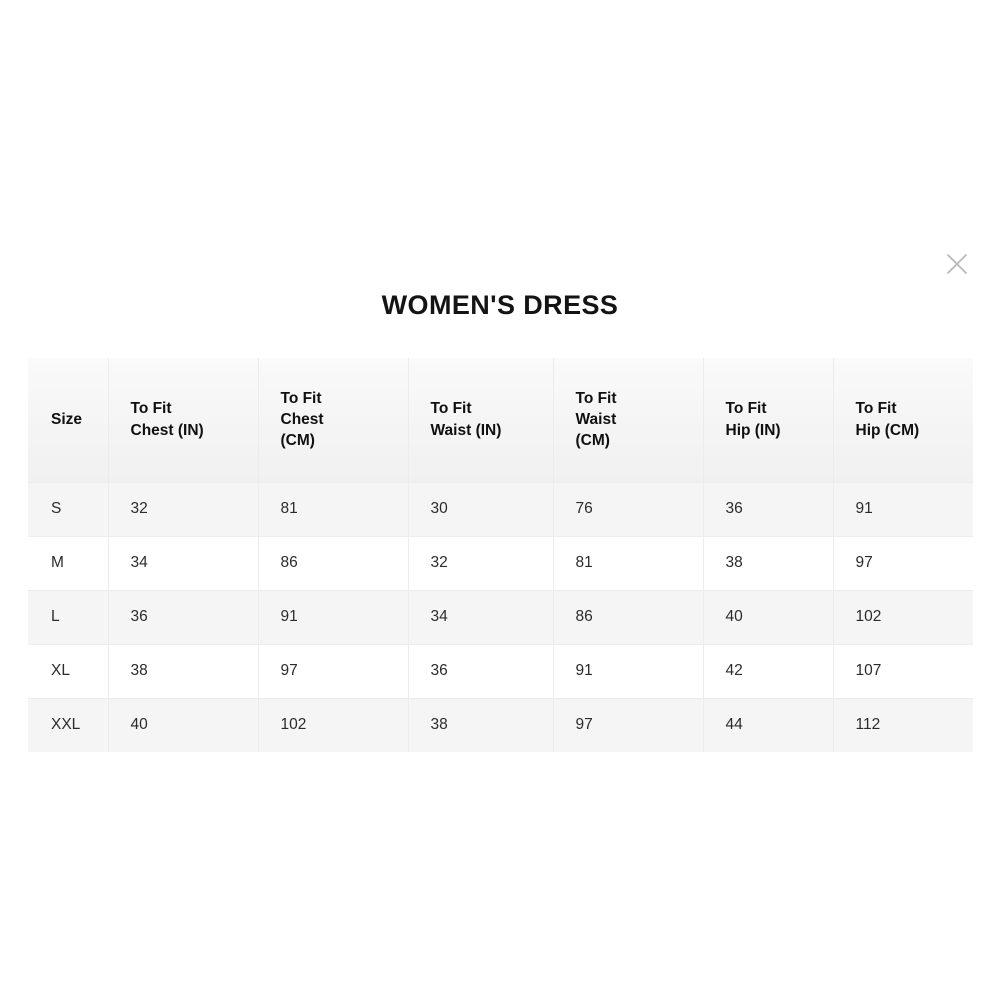 Image resolution: width=1000 pixels, height=1000 pixels. I want to click on cell-size: L, so click(68, 616).